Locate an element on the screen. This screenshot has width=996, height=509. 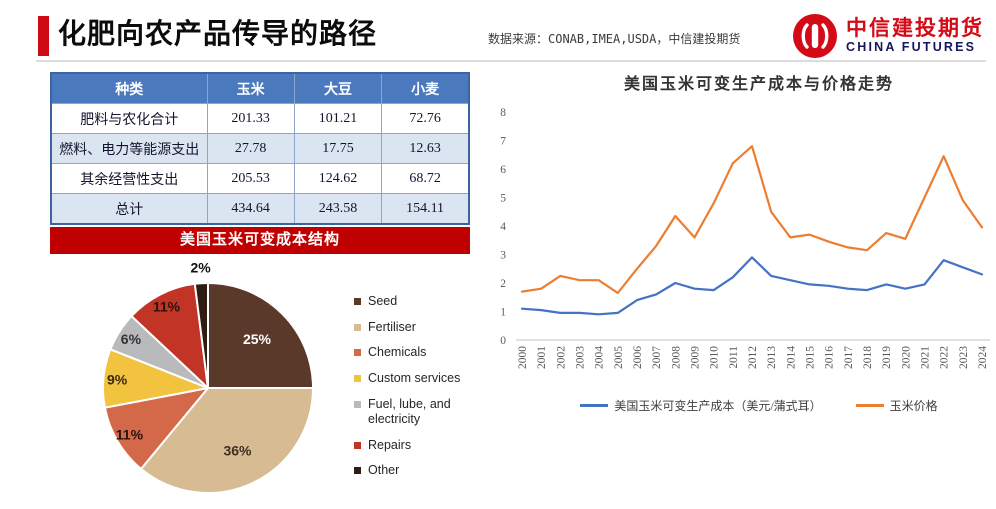
pie-chart: 25% 36% 11% 9% 6% 11% 2% is located at coordinates (208, 377).